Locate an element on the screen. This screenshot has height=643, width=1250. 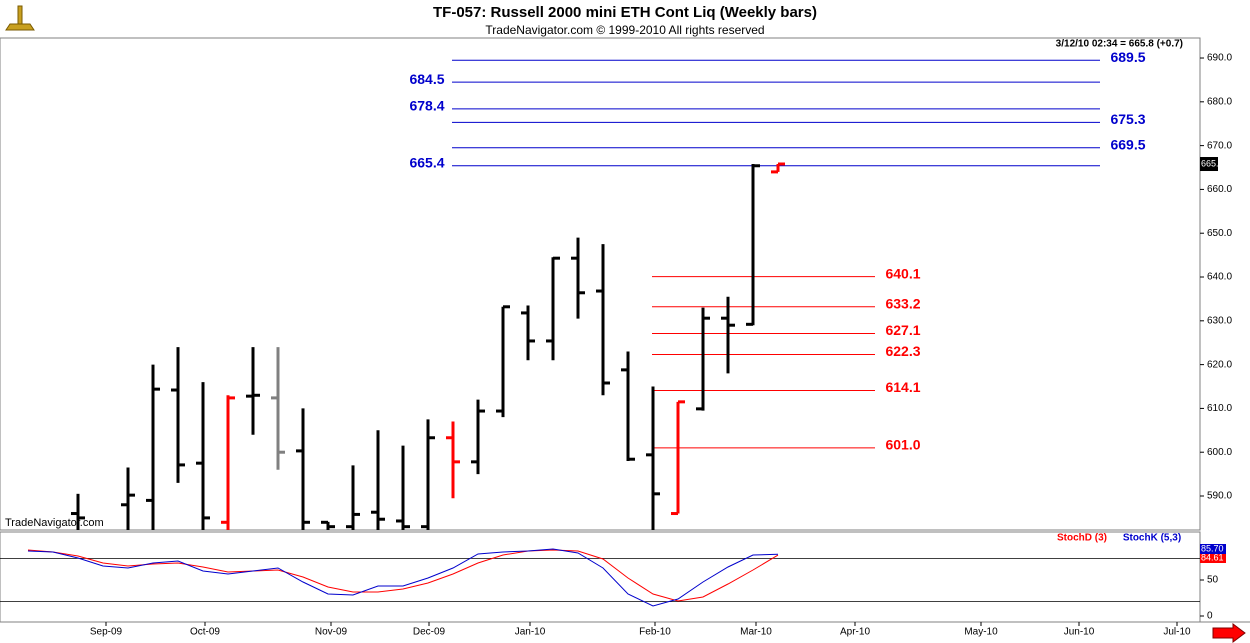
x-tick-label: Jul-10 is located at coordinates (1177, 632).